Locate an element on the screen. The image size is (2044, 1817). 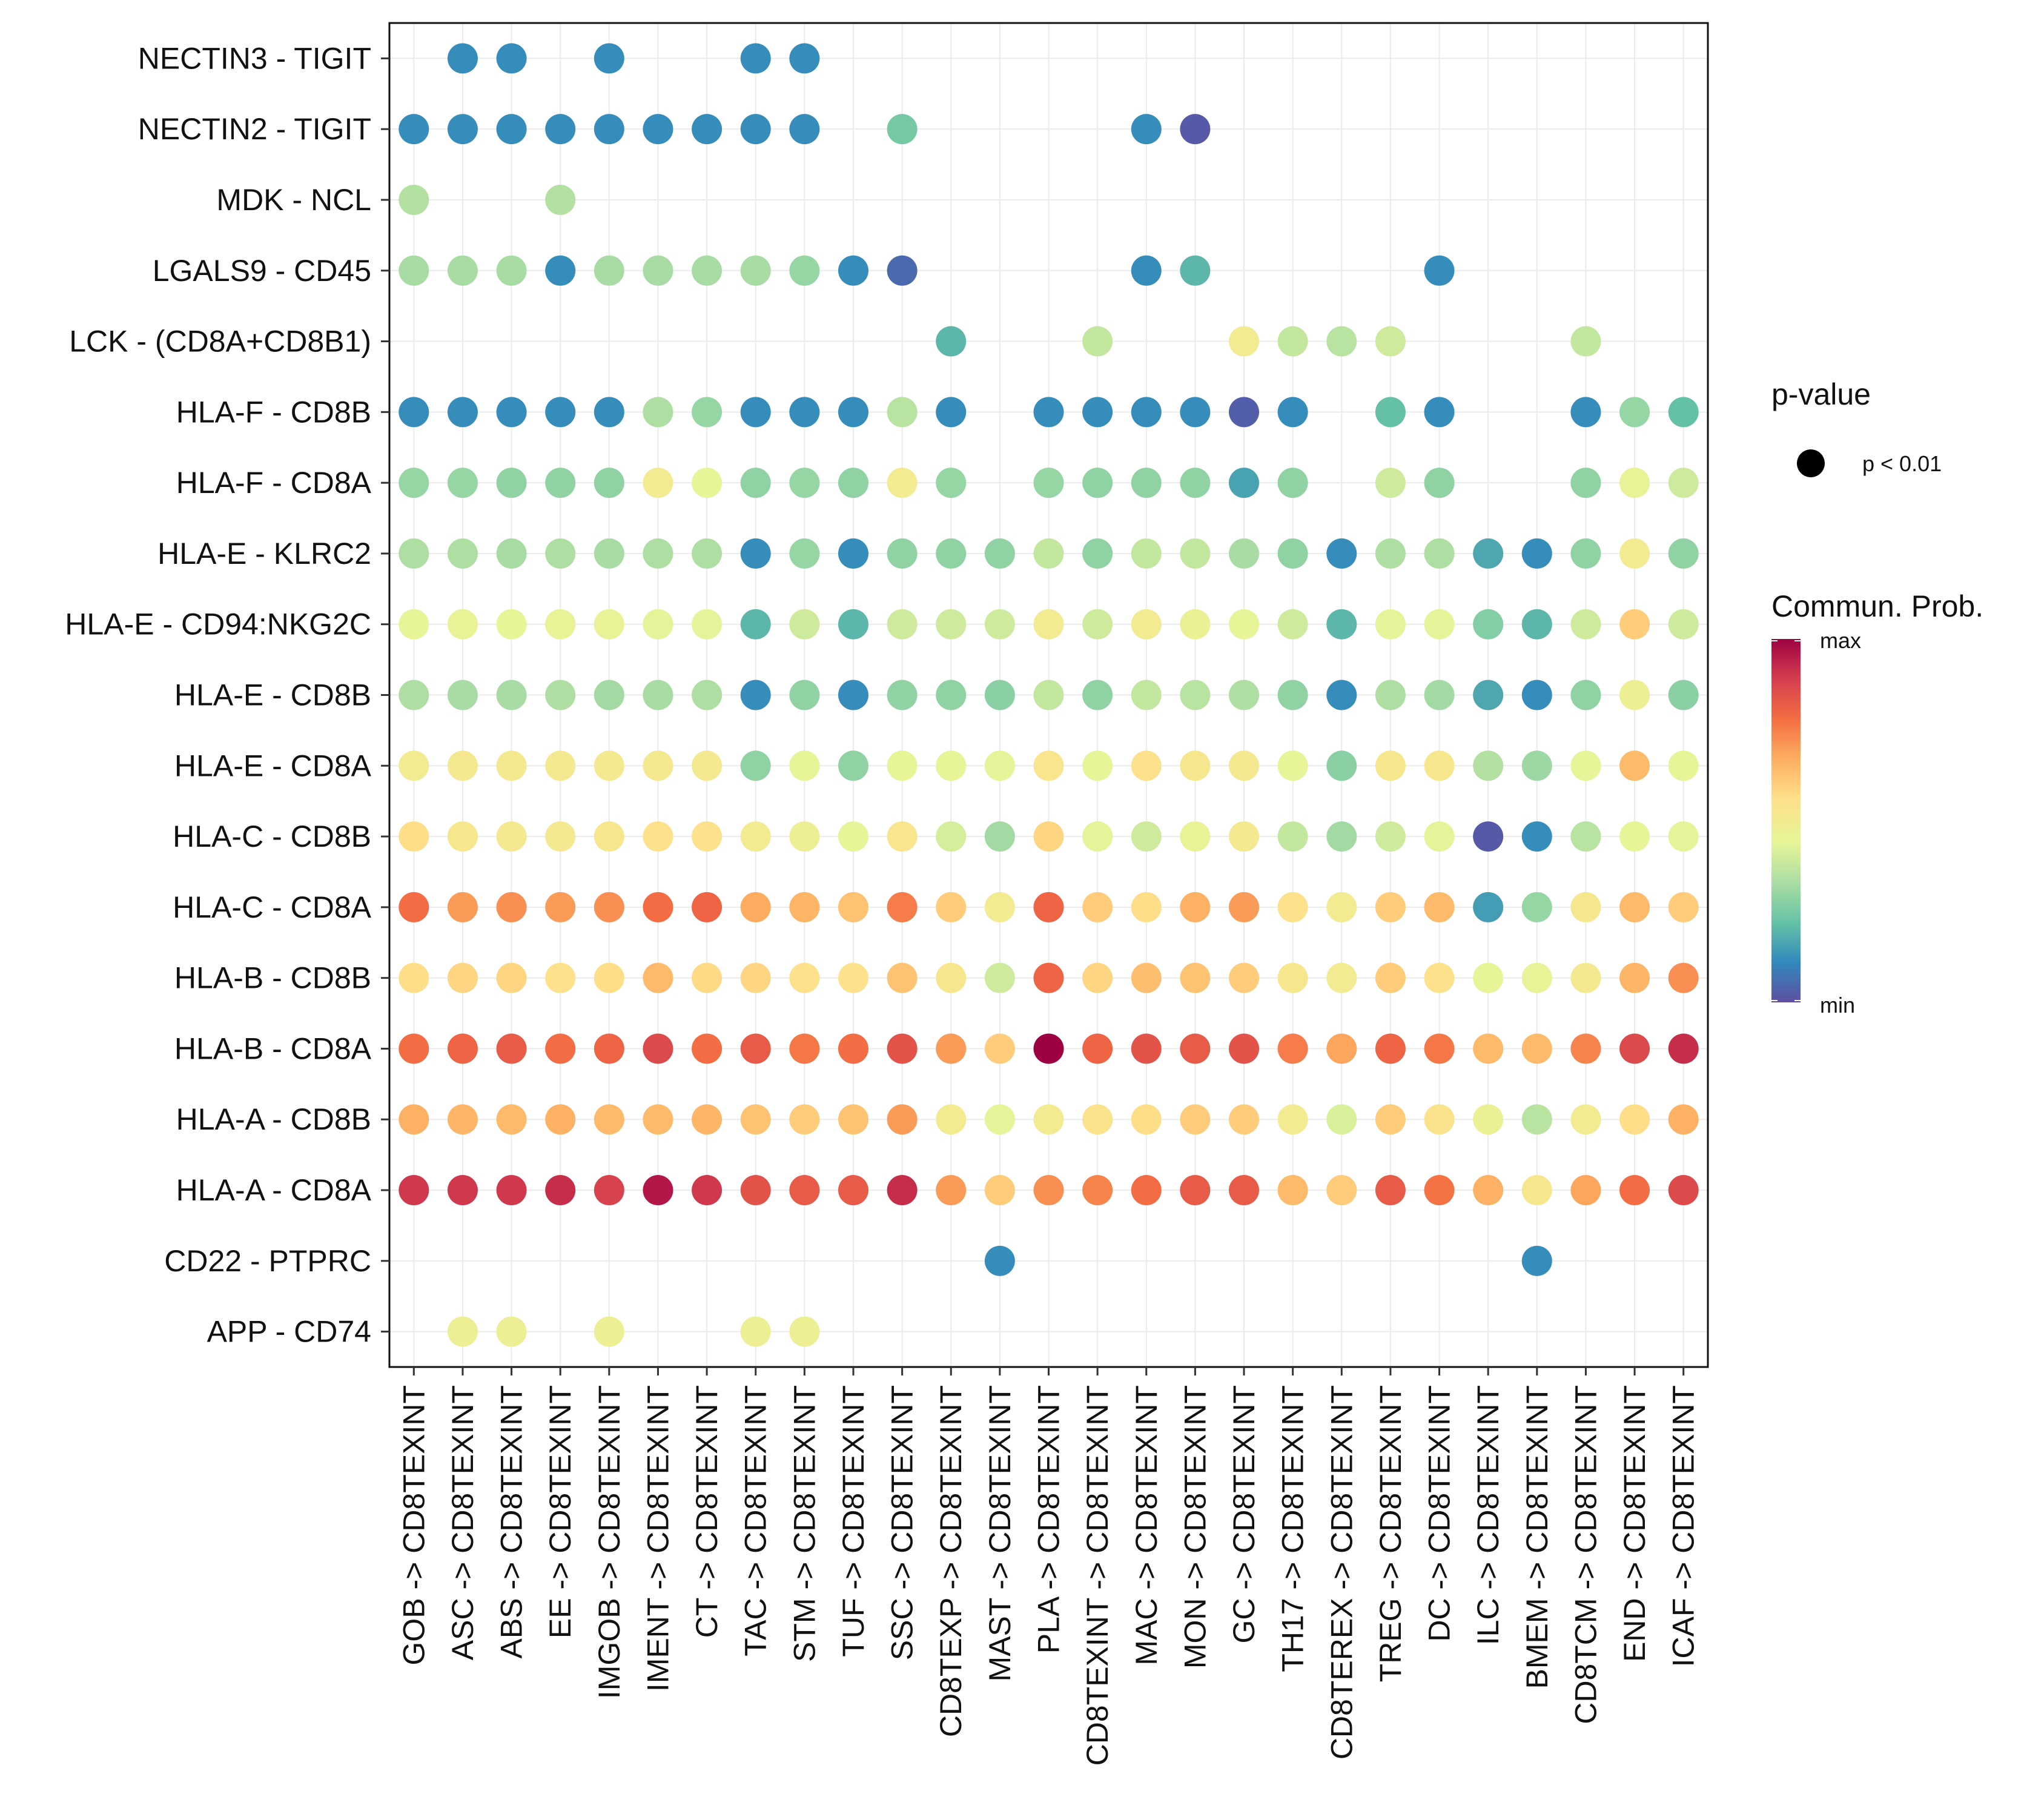
y-tick-label: HLA-A - CD8B is located at coordinates (273, 1119).